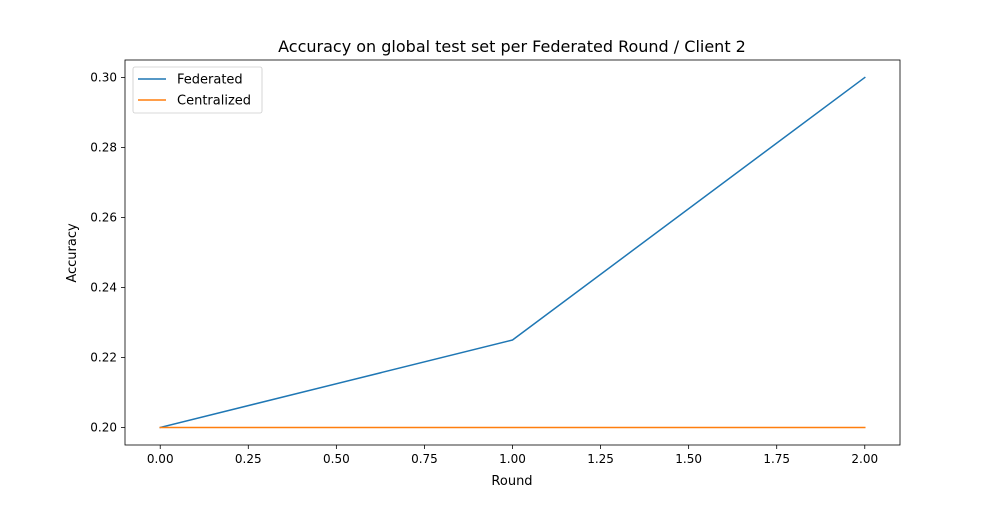 The image size is (1000, 505). I want to click on x-tick-label: 1.00, so click(512, 459).